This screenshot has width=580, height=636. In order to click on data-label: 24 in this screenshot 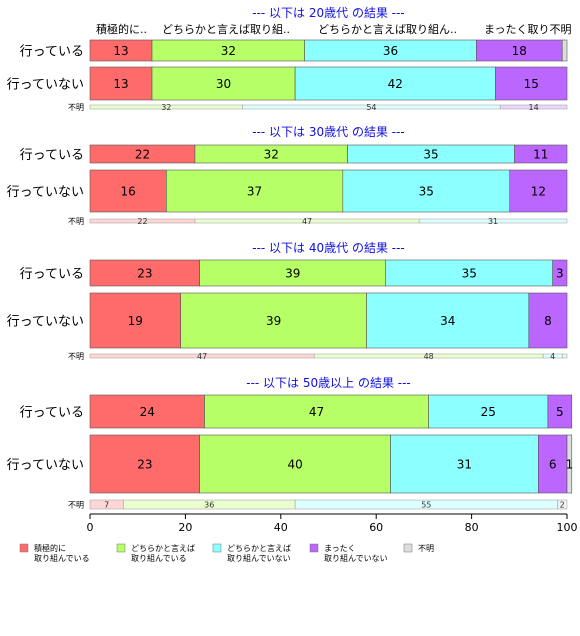, I will do `click(147, 412)`.